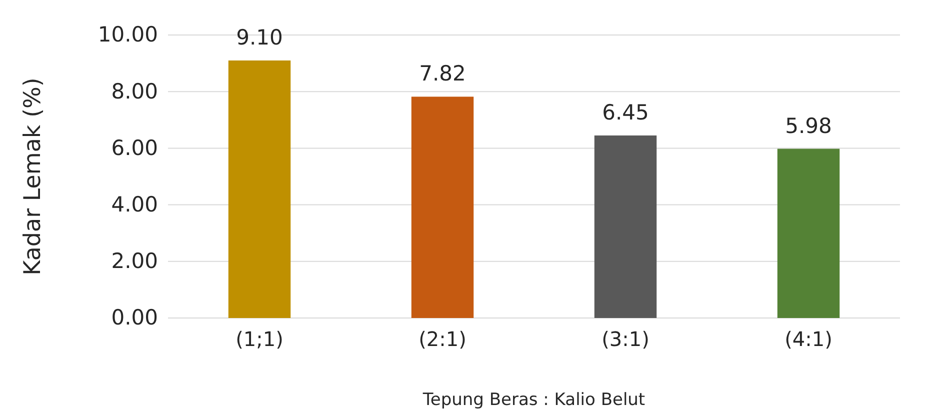 The height and width of the screenshot is (417, 925). I want to click on x-tick-label: (2:1), so click(442, 339).